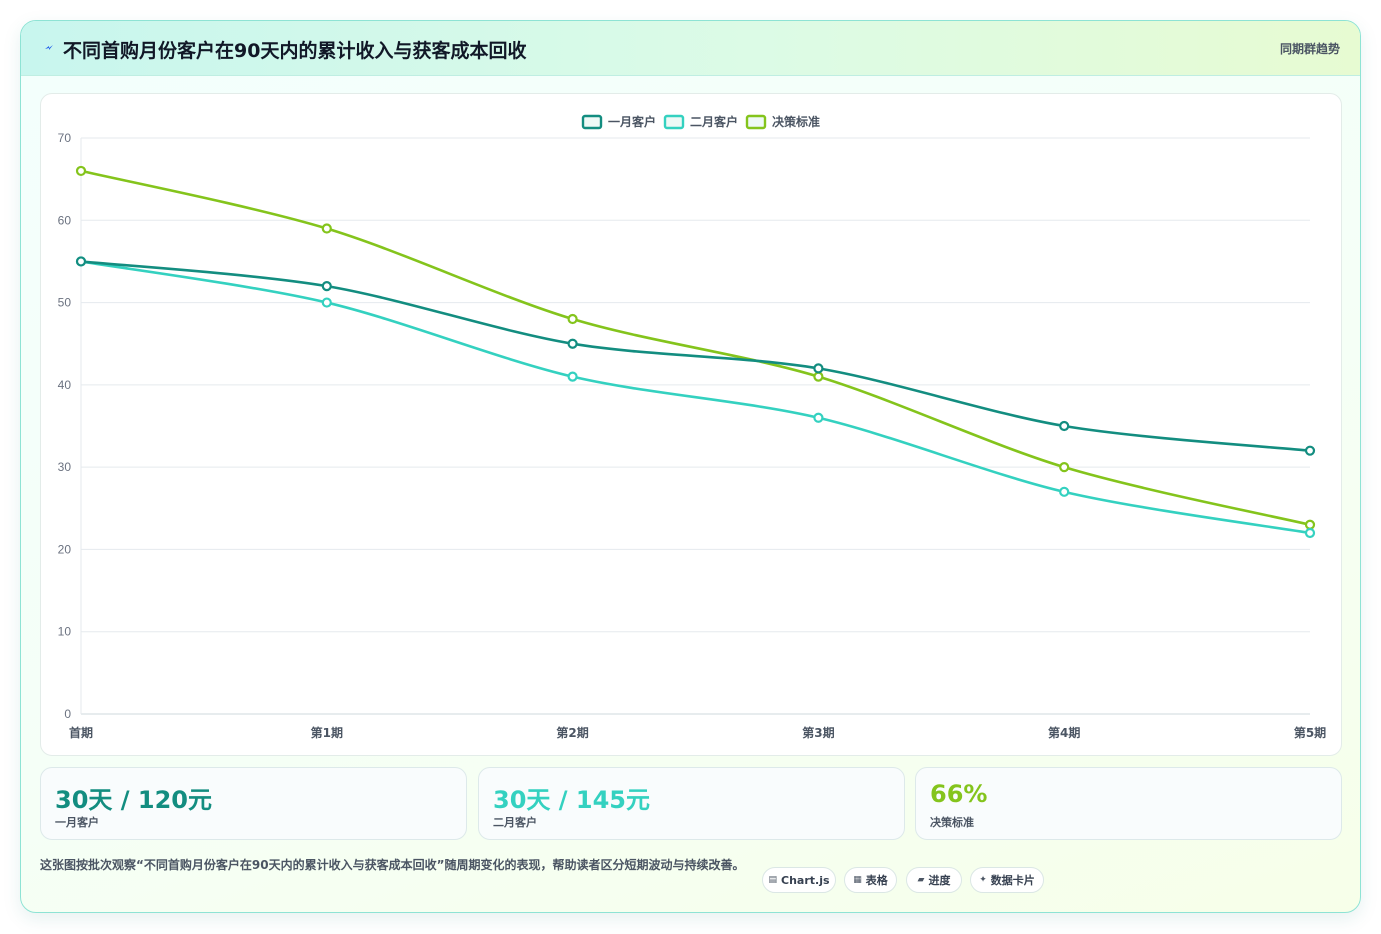  Describe the element at coordinates (49, 47) in the screenshot. I see `bolt-icon` at that location.